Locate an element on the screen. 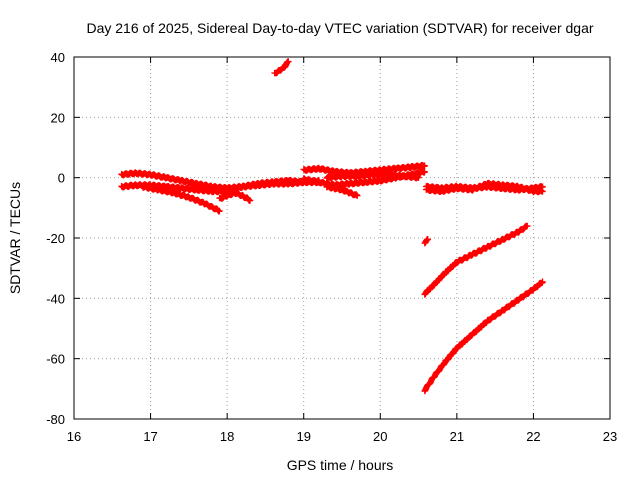 This screenshot has height=480, width=640. series-isolated-point is located at coordinates (426, 241).